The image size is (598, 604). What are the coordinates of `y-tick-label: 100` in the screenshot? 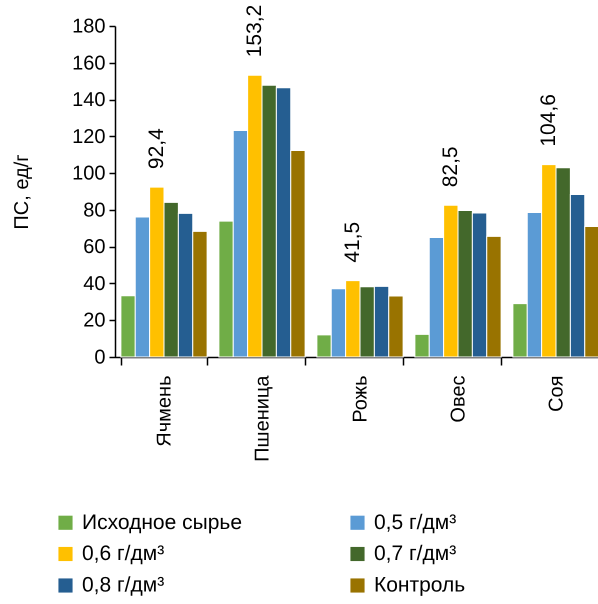 It's located at (89, 173).